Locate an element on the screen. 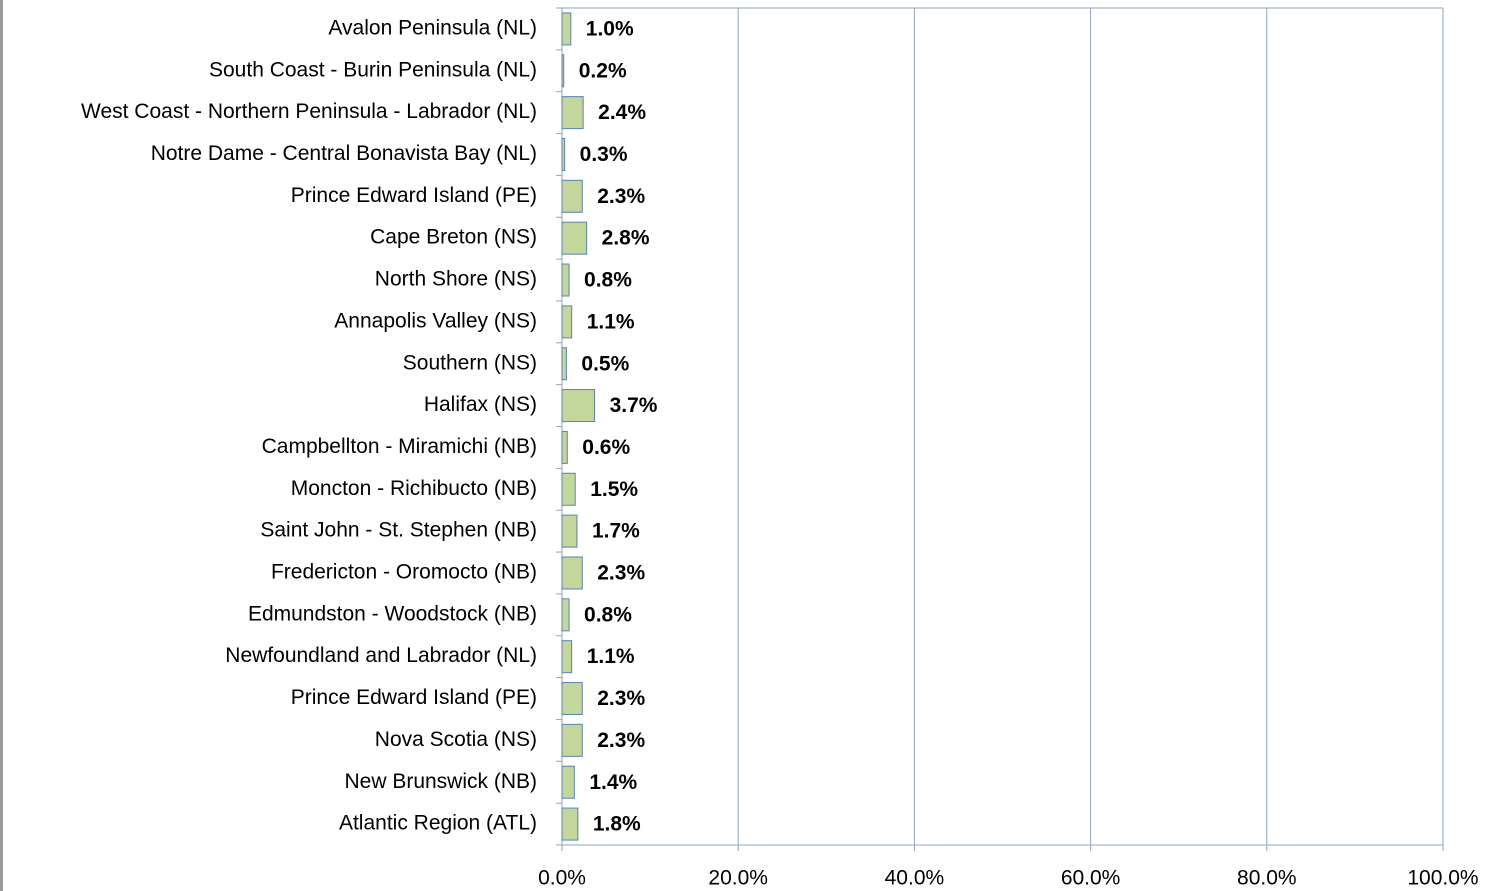 Image resolution: width=1488 pixels, height=891 pixels. x-tick-label: 100.0% is located at coordinates (1442, 878).